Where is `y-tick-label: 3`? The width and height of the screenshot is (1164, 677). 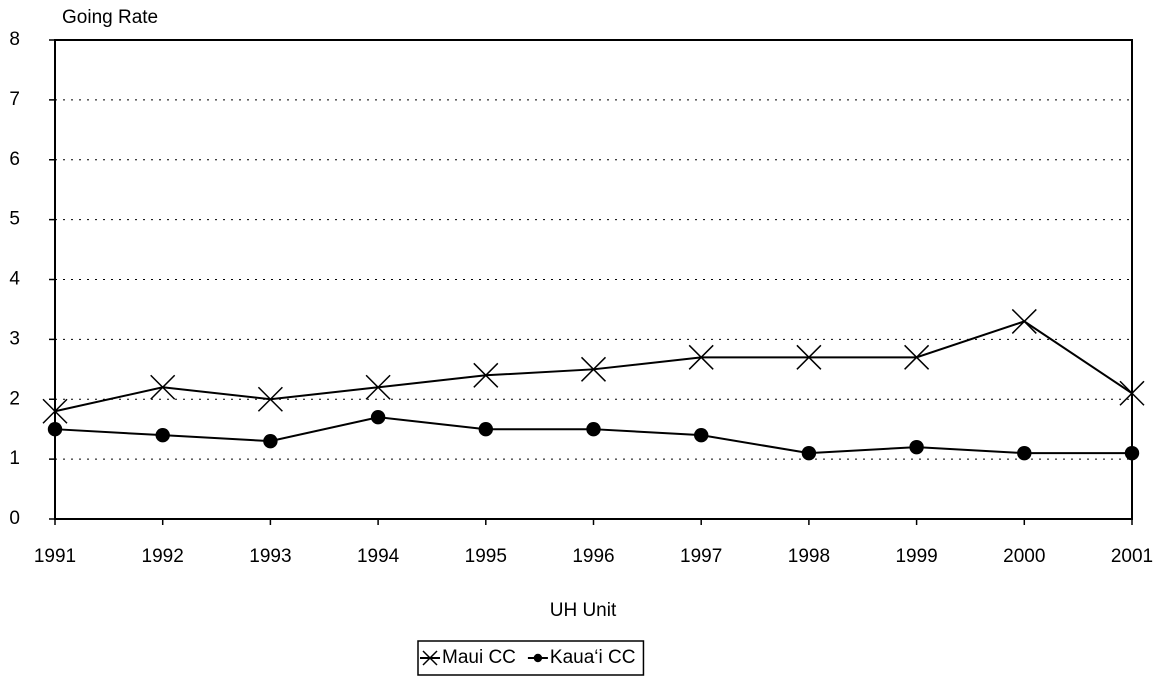
y-tick-label: 3 is located at coordinates (14, 338).